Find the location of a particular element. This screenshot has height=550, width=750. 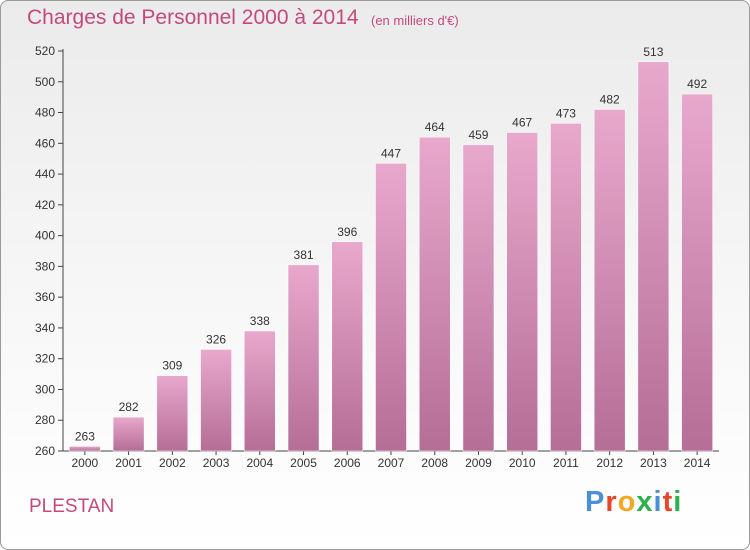

chart-title: Charges de Personnel 2000 à 2014 is located at coordinates (193, 17).